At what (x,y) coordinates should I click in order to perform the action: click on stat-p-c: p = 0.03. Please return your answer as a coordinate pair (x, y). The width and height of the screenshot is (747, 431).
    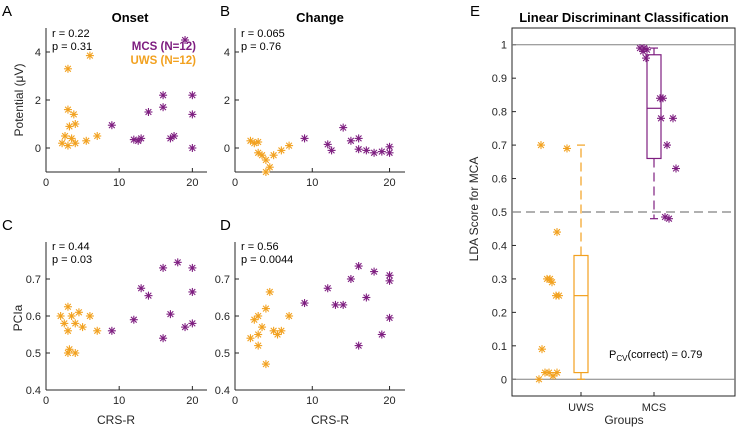
    Looking at the image, I should click on (72, 260).